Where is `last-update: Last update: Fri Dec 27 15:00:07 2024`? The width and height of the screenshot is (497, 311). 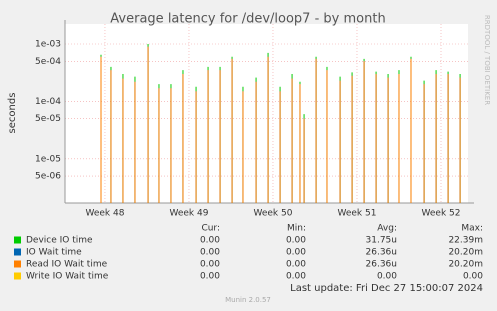
last-update: Last update: Fri Dec 27 15:00:07 2024 is located at coordinates (386, 288).